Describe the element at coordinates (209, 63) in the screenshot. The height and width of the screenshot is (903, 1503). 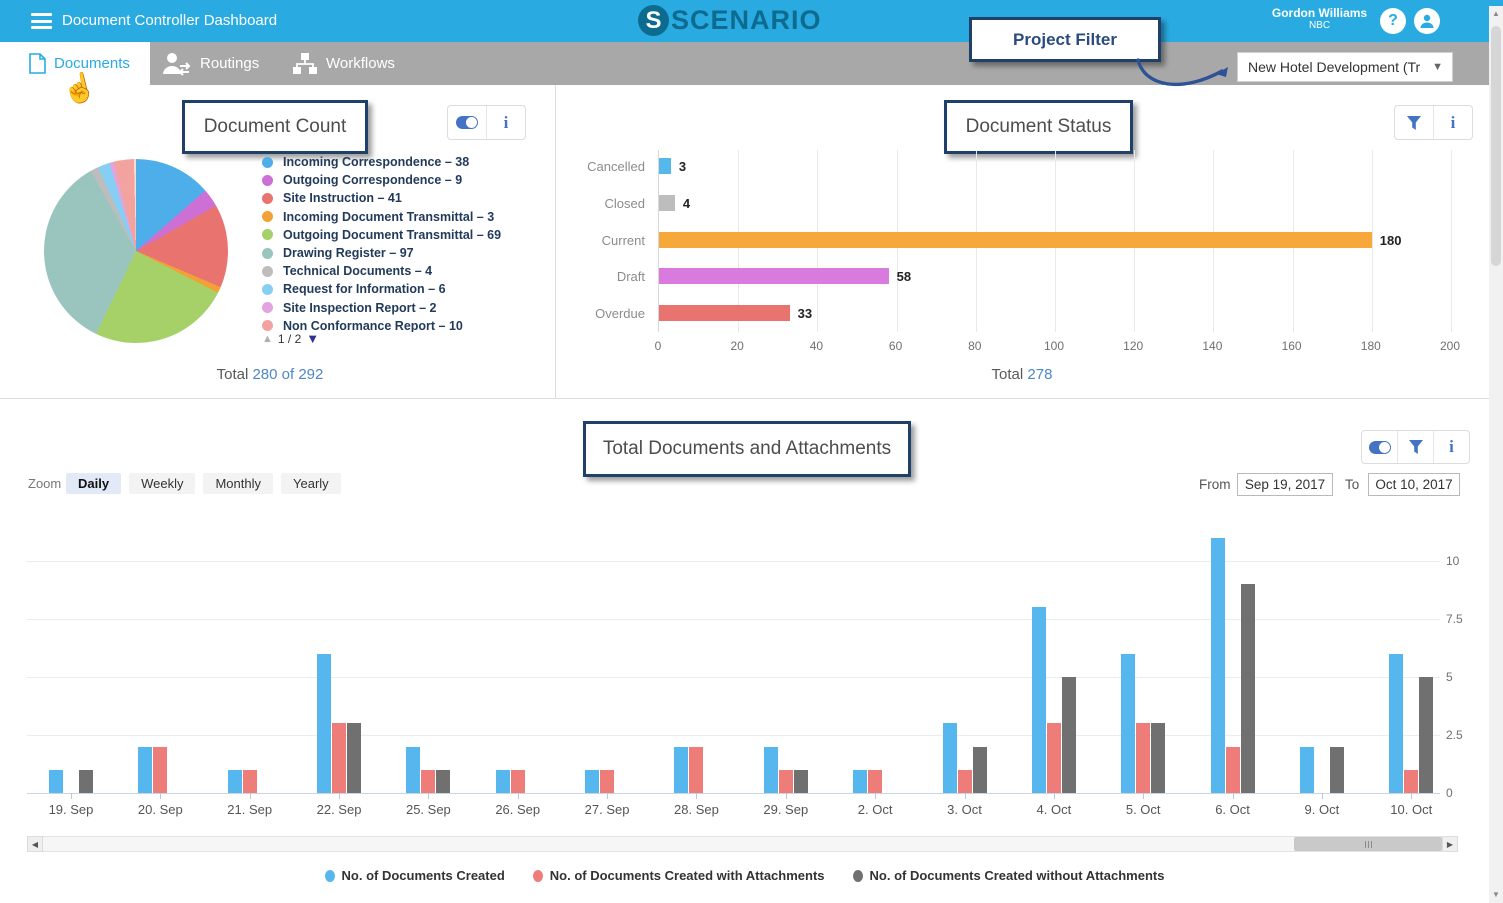
I see `tab-routings: Routings` at that location.